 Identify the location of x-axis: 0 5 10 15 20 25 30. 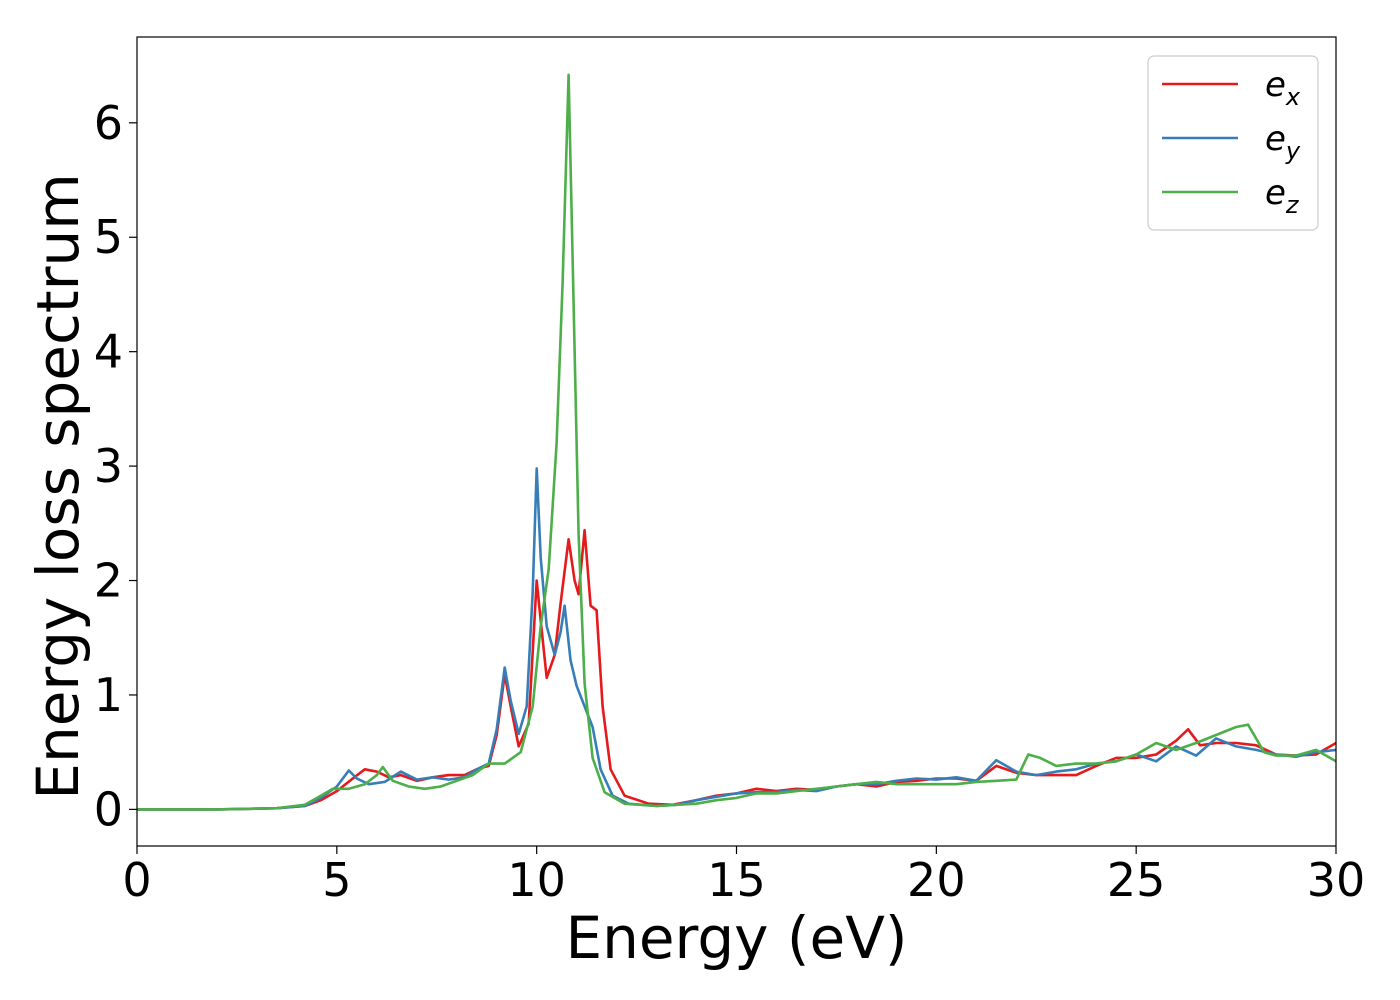
(743, 876).